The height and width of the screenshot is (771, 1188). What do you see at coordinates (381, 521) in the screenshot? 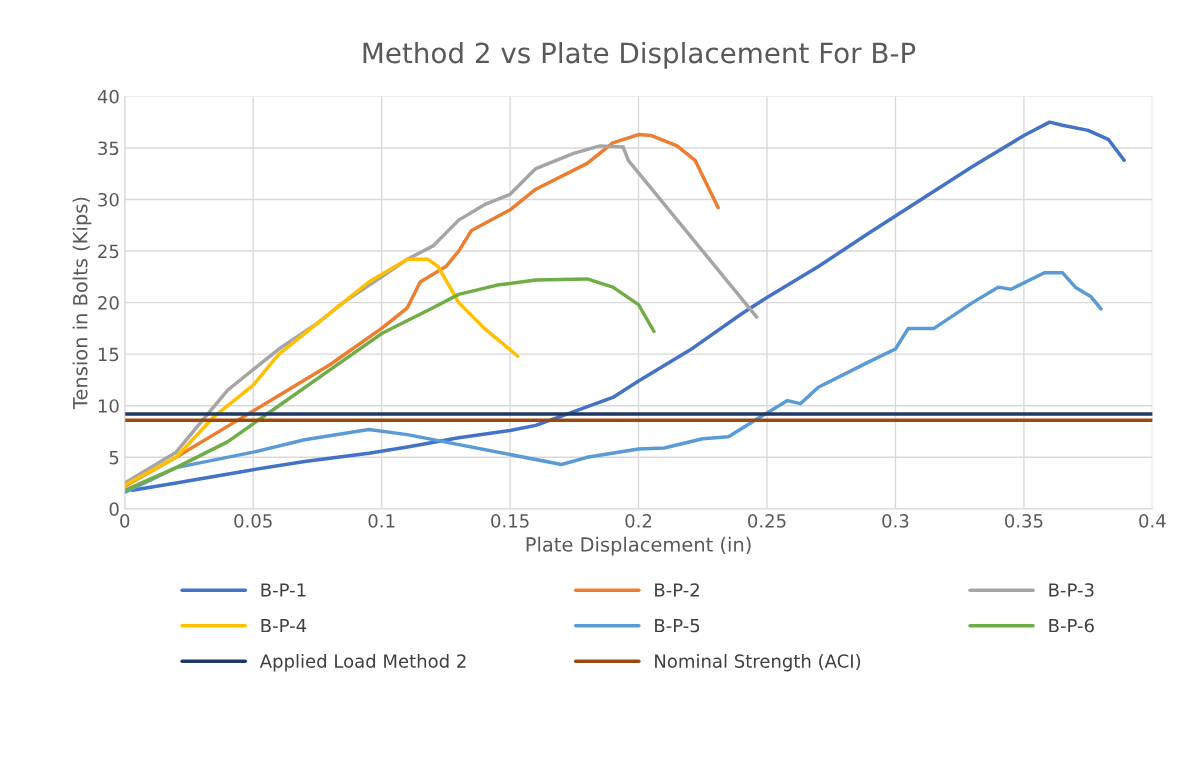
I see `x-tick-label: 0.1` at bounding box center [381, 521].